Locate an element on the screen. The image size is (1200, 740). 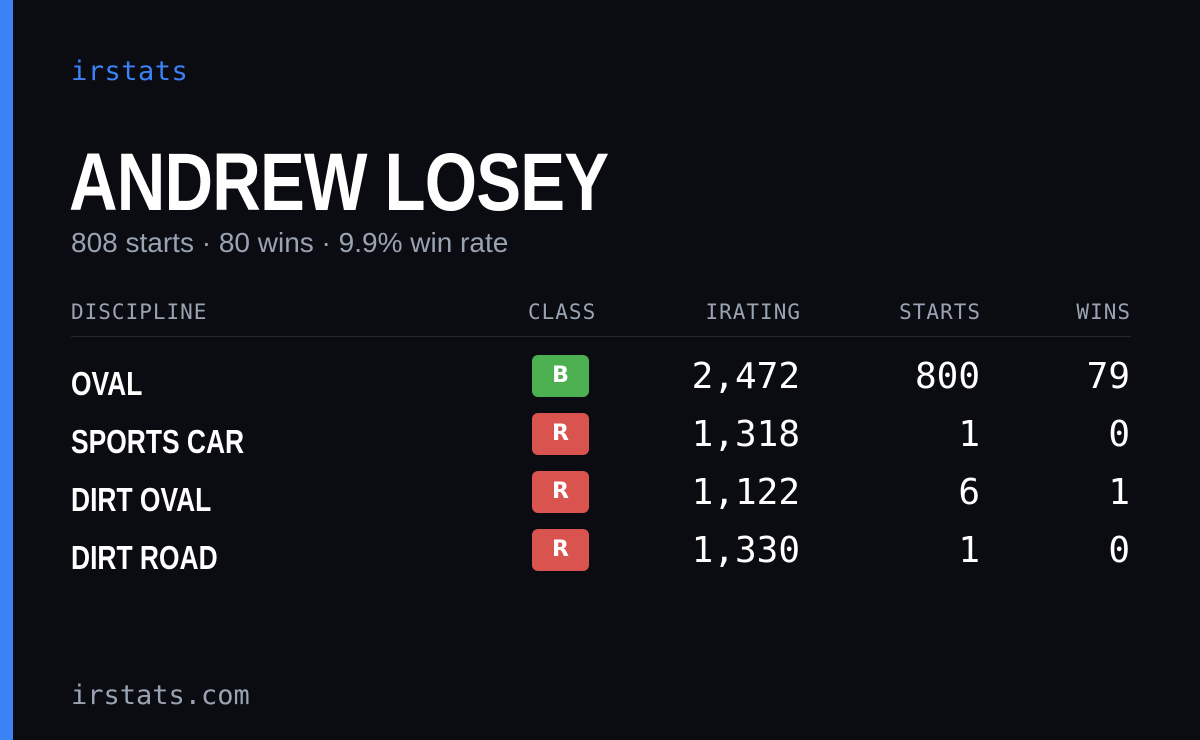
player-name: ANDREW LOSEY is located at coordinates (339, 182).